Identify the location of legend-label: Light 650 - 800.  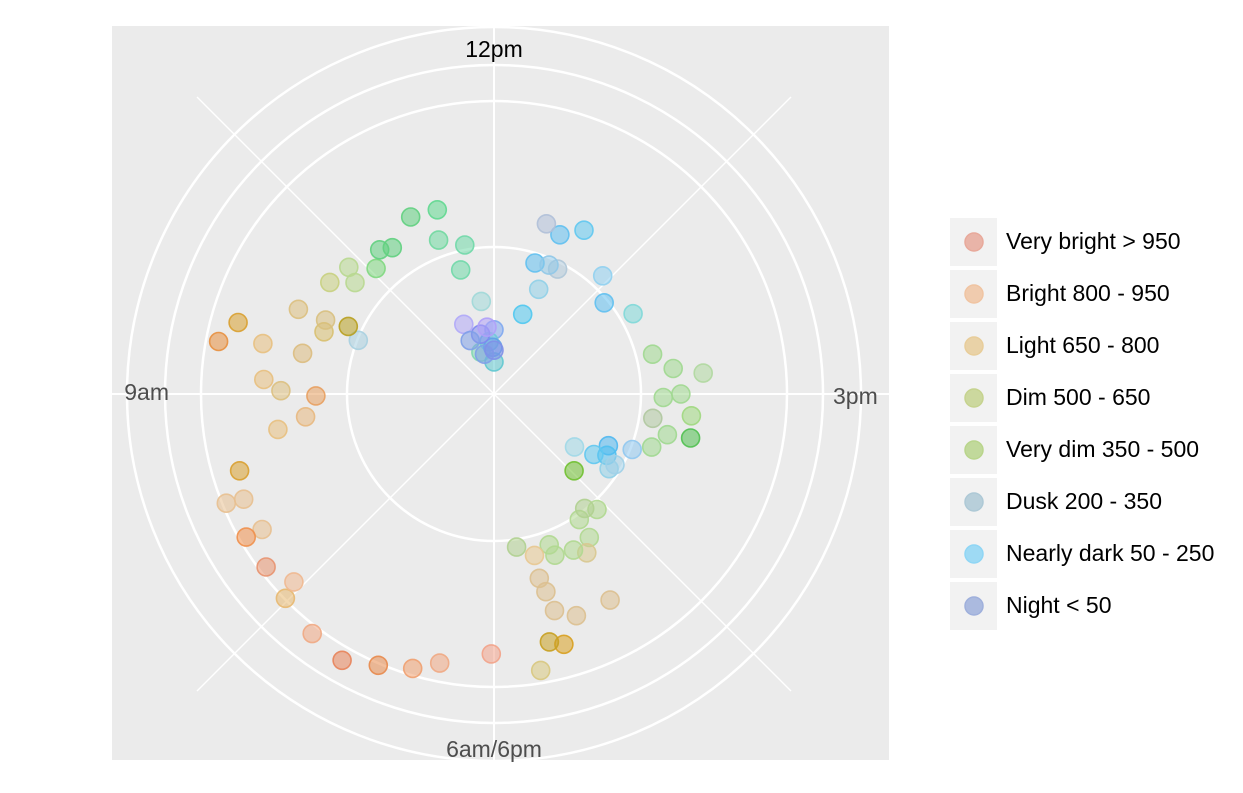
(1082, 345).